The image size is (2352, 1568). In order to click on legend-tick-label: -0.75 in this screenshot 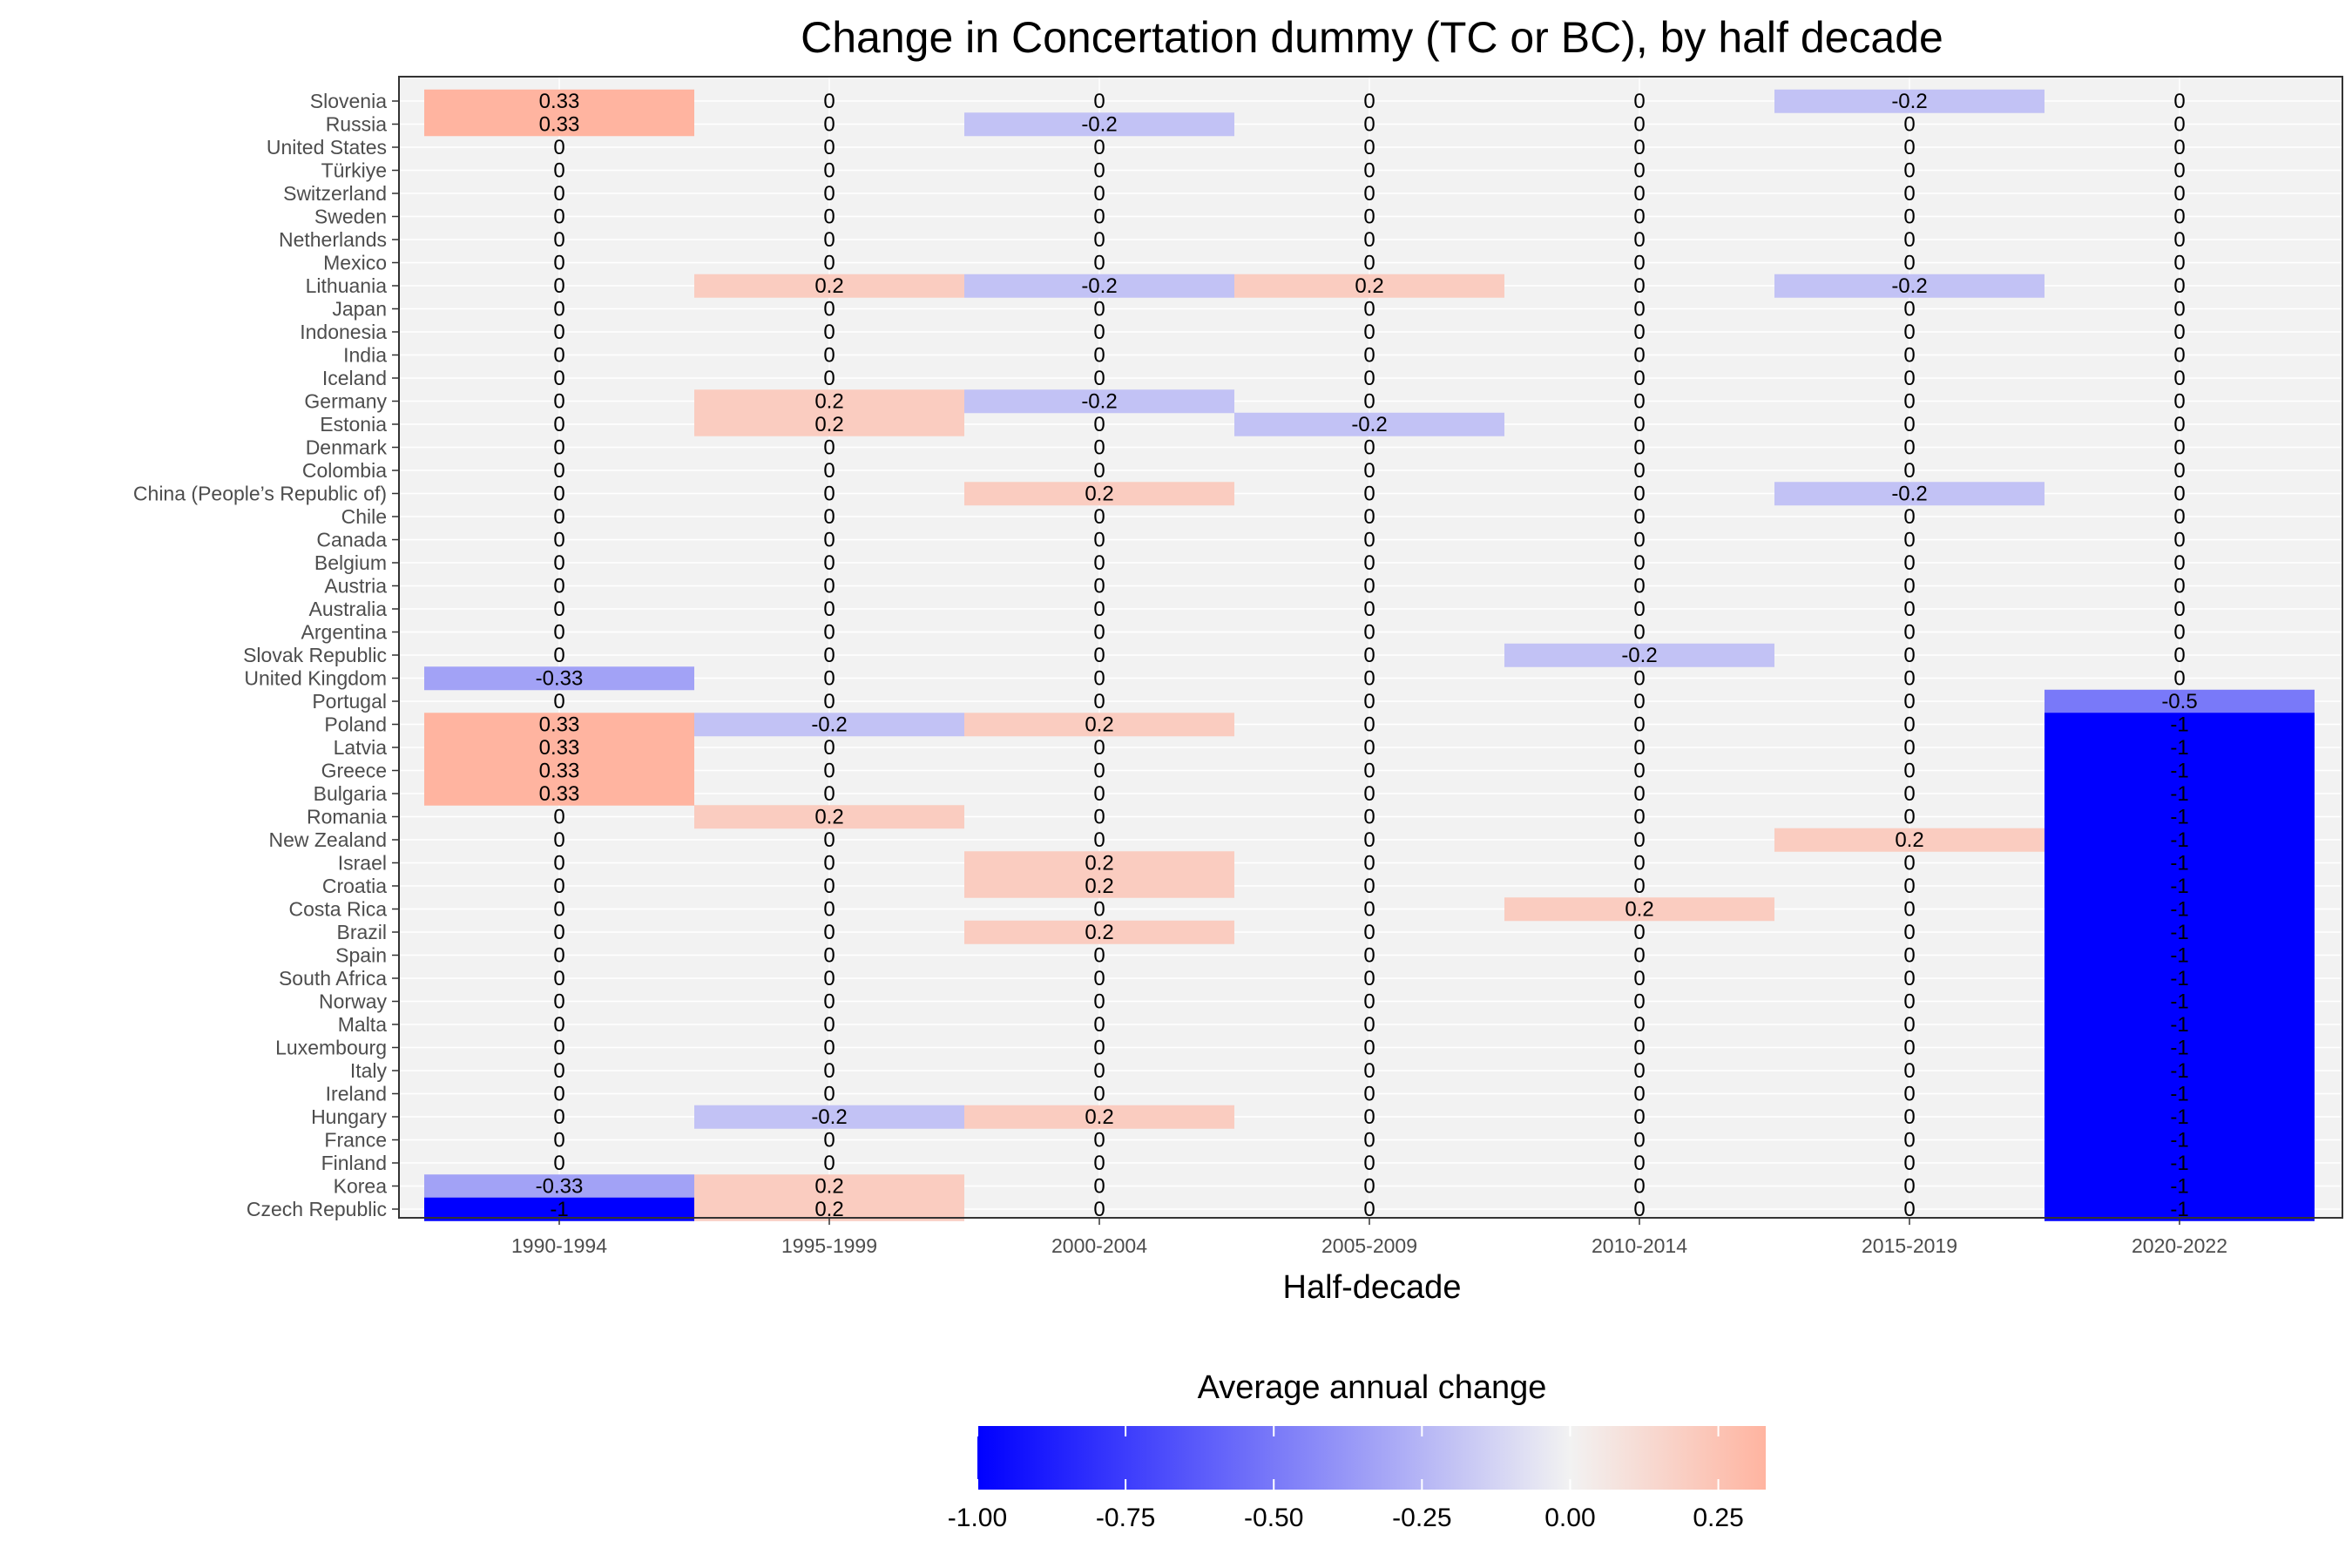, I will do `click(1125, 1518)`.